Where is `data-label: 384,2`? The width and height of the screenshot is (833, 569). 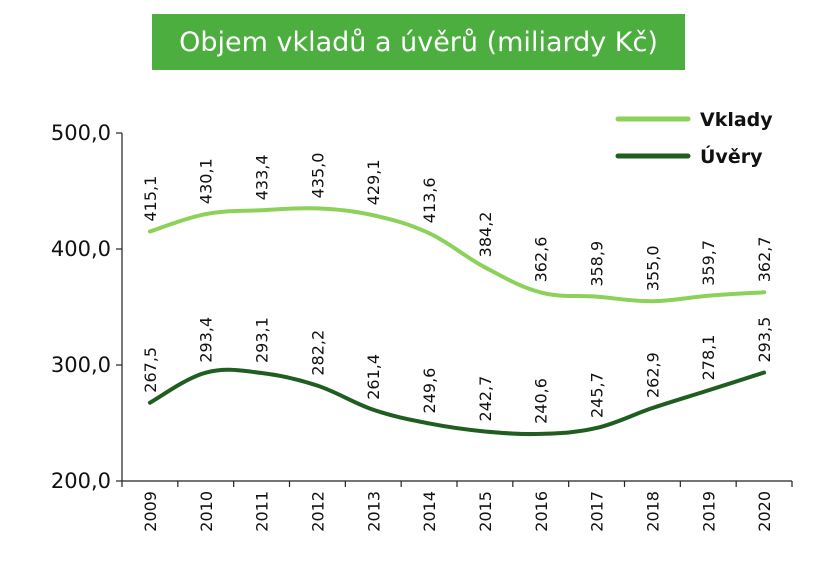 data-label: 384,2 is located at coordinates (485, 235).